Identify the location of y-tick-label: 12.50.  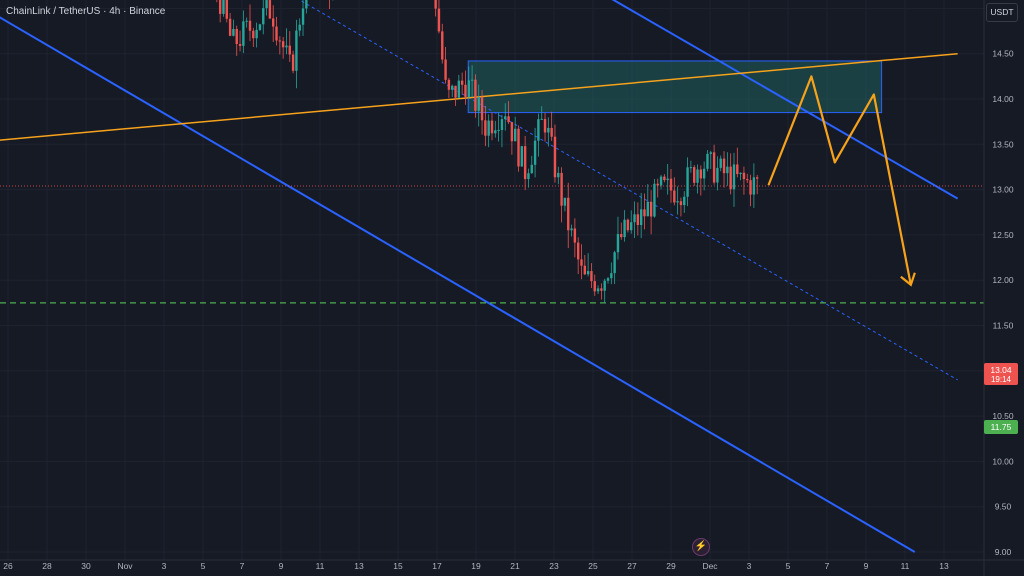
(1003, 235).